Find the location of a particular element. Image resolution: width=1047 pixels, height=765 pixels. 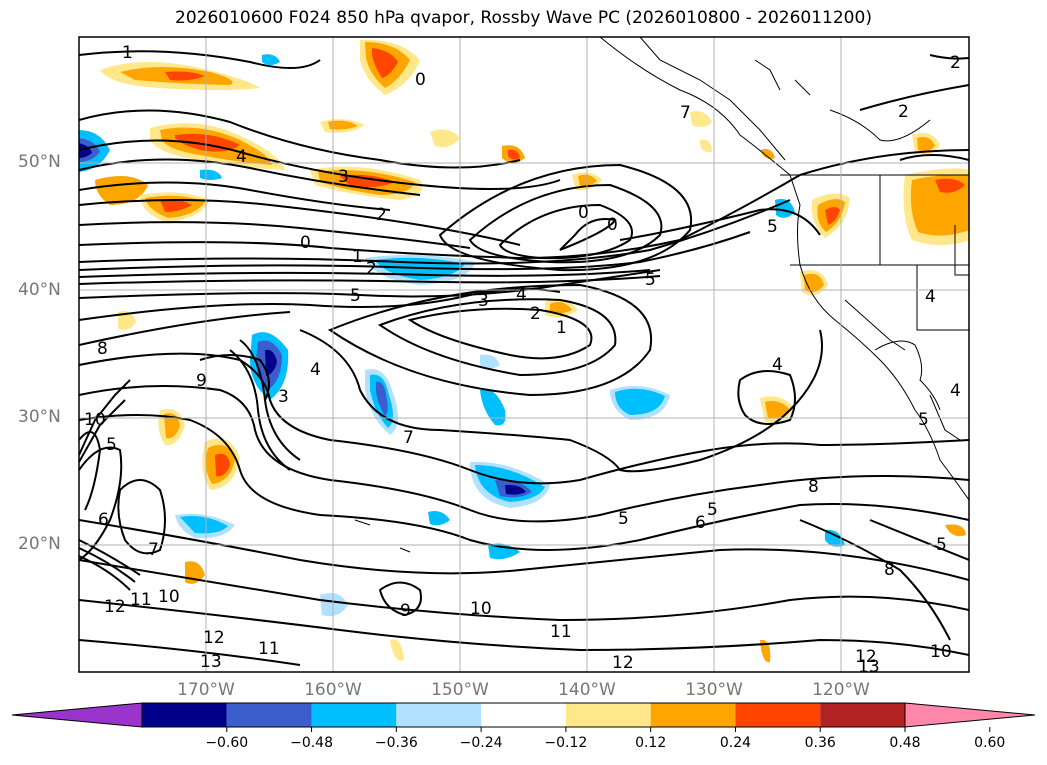

colorbar-tick-label: −0.24 is located at coordinates (481, 743).